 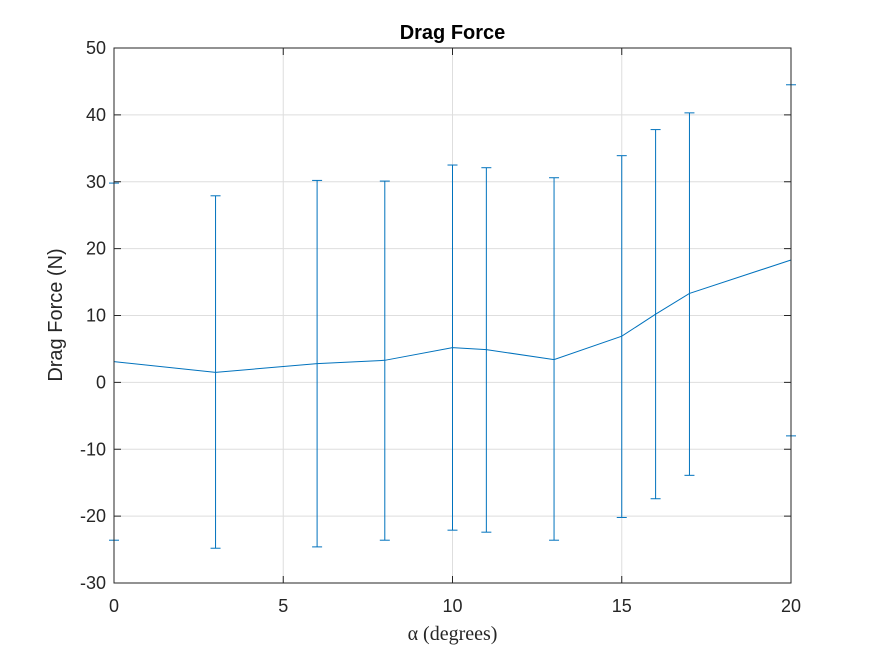 What do you see at coordinates (93, 449) in the screenshot?
I see `y-tick-label: -10` at bounding box center [93, 449].